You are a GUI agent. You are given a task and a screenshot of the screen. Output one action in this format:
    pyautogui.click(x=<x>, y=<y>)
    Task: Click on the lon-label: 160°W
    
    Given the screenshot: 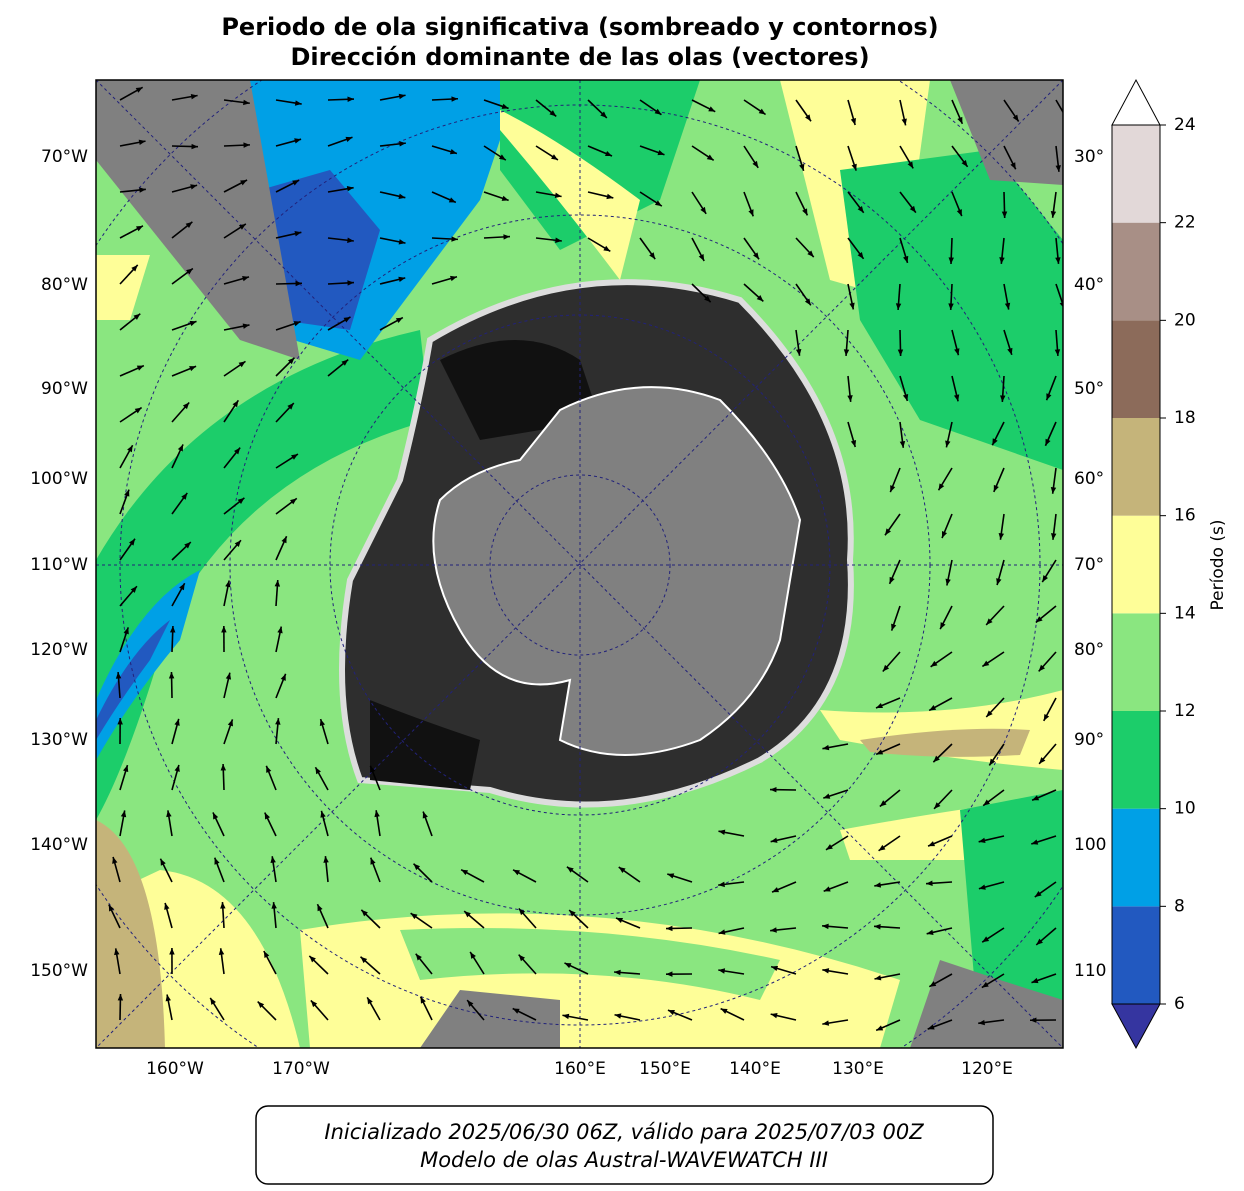 What is the action you would take?
    pyautogui.click(x=175, y=1069)
    